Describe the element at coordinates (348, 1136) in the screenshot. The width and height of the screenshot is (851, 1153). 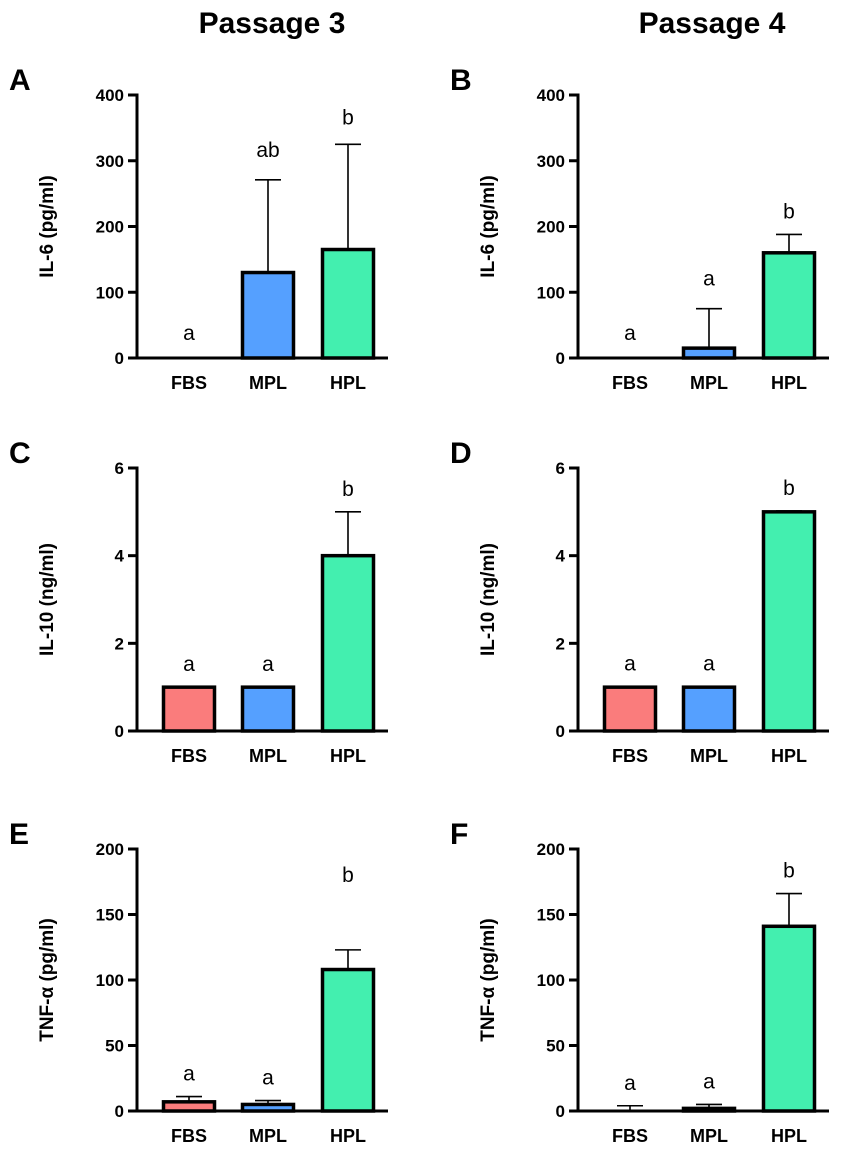
I see `category-label-e-hpl: HPL` at that location.